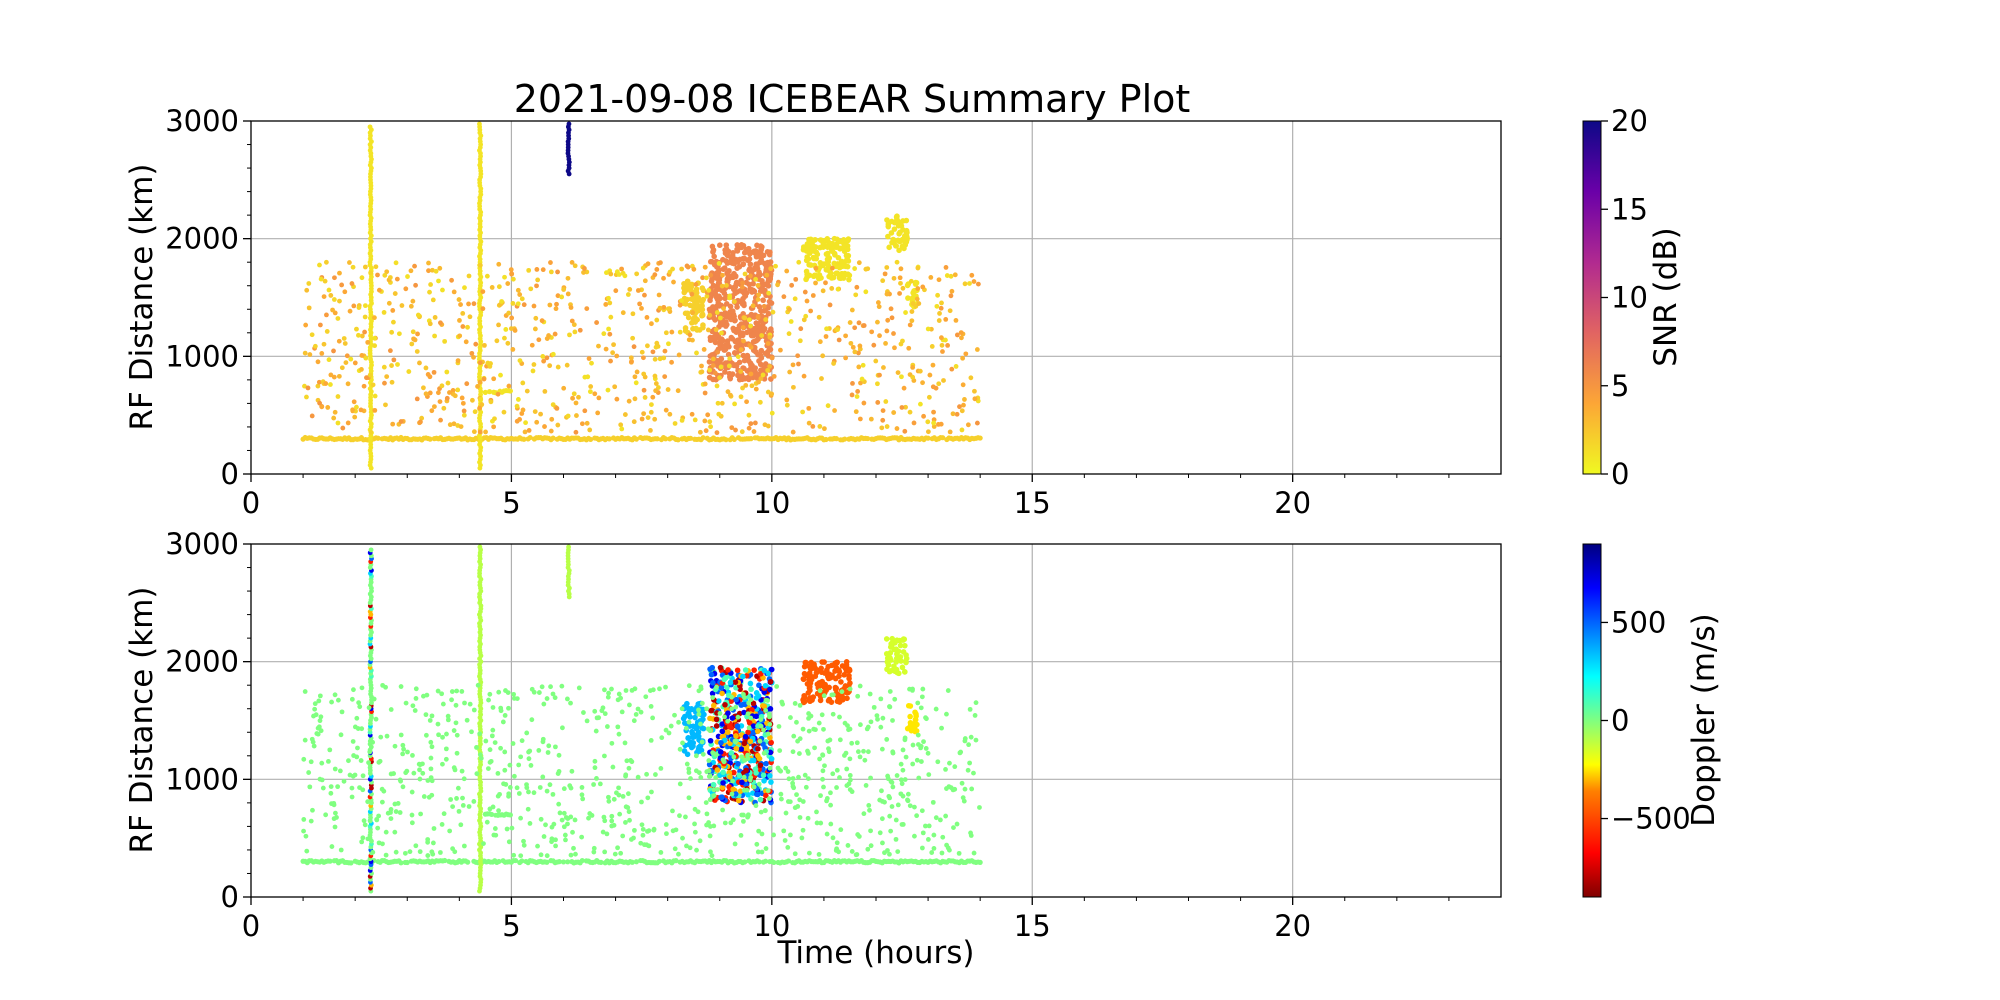 The width and height of the screenshot is (2000, 1000). Describe the element at coordinates (1620, 386) in the screenshot. I see `colorbar-tick-label: 5` at that location.